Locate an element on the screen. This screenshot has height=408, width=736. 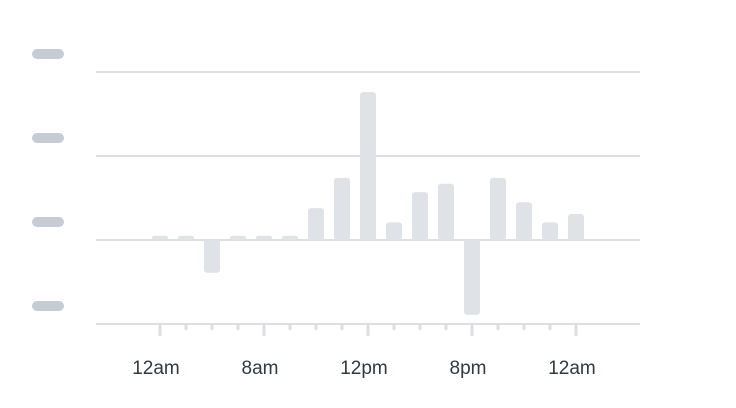
x-tick-label: 12pm is located at coordinates (364, 368).